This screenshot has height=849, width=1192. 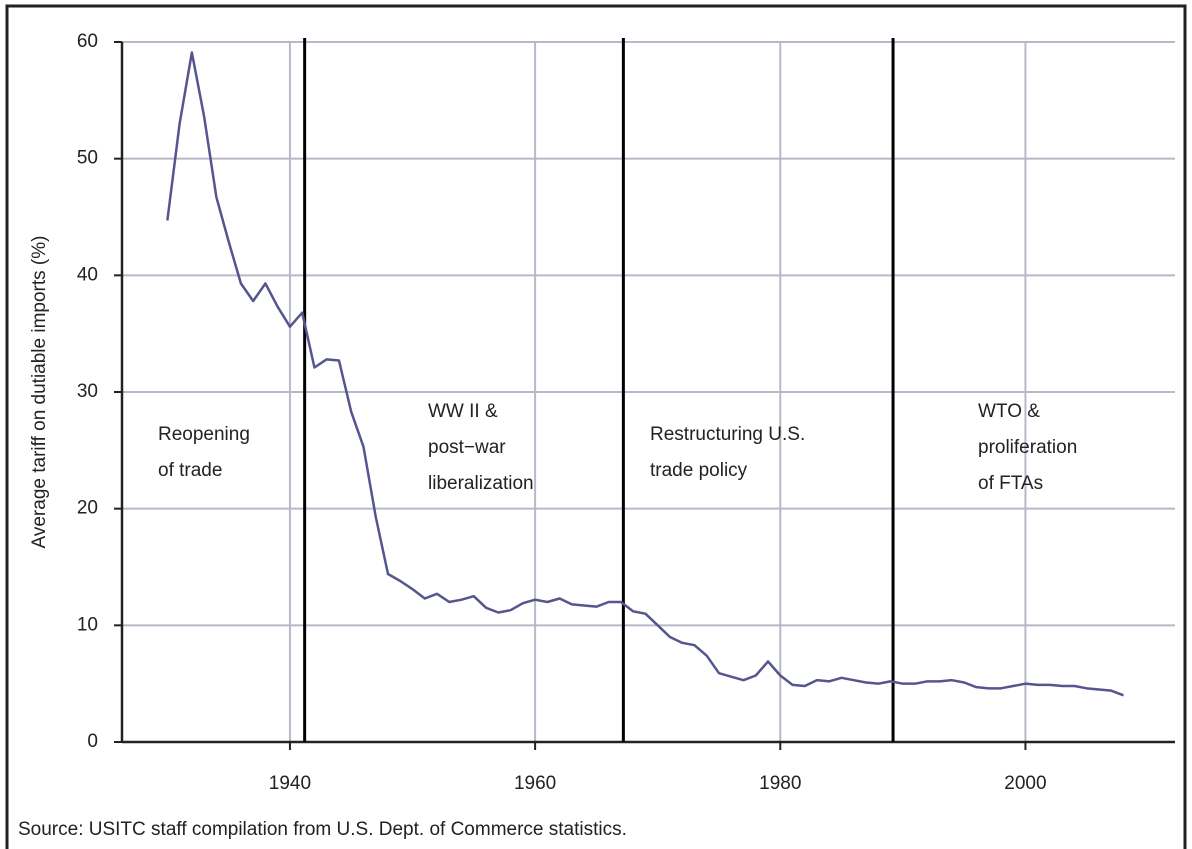 I want to click on y-tick-label: 60, so click(x=87, y=41).